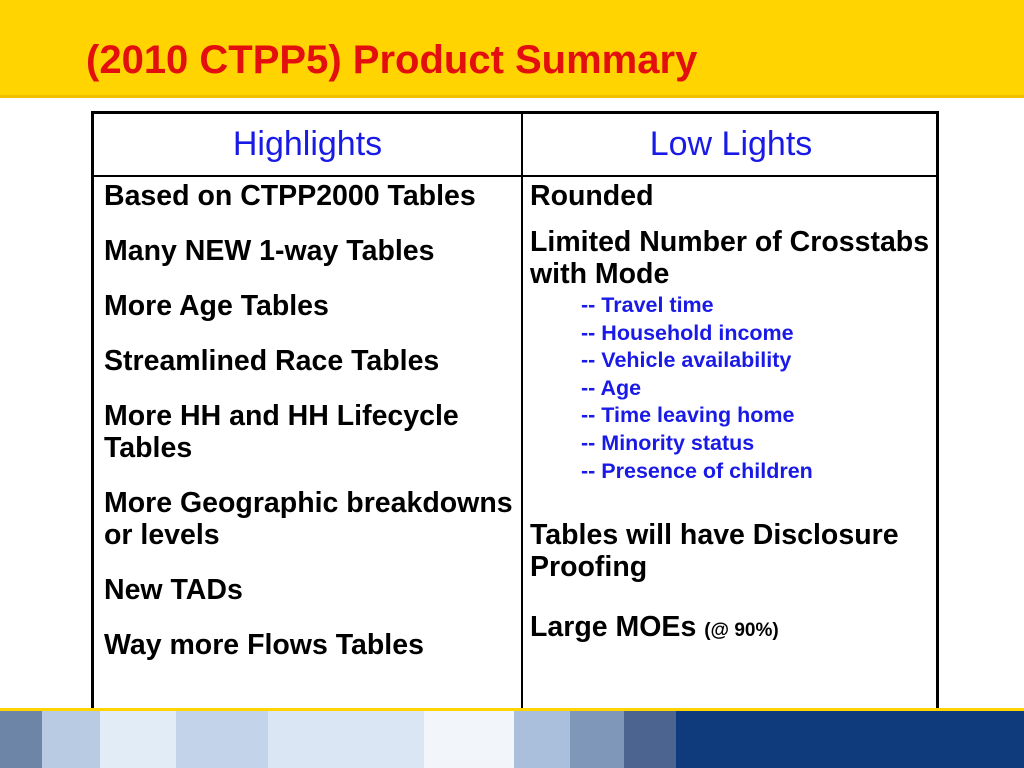  I want to click on footer-accent-line, so click(512, 709).